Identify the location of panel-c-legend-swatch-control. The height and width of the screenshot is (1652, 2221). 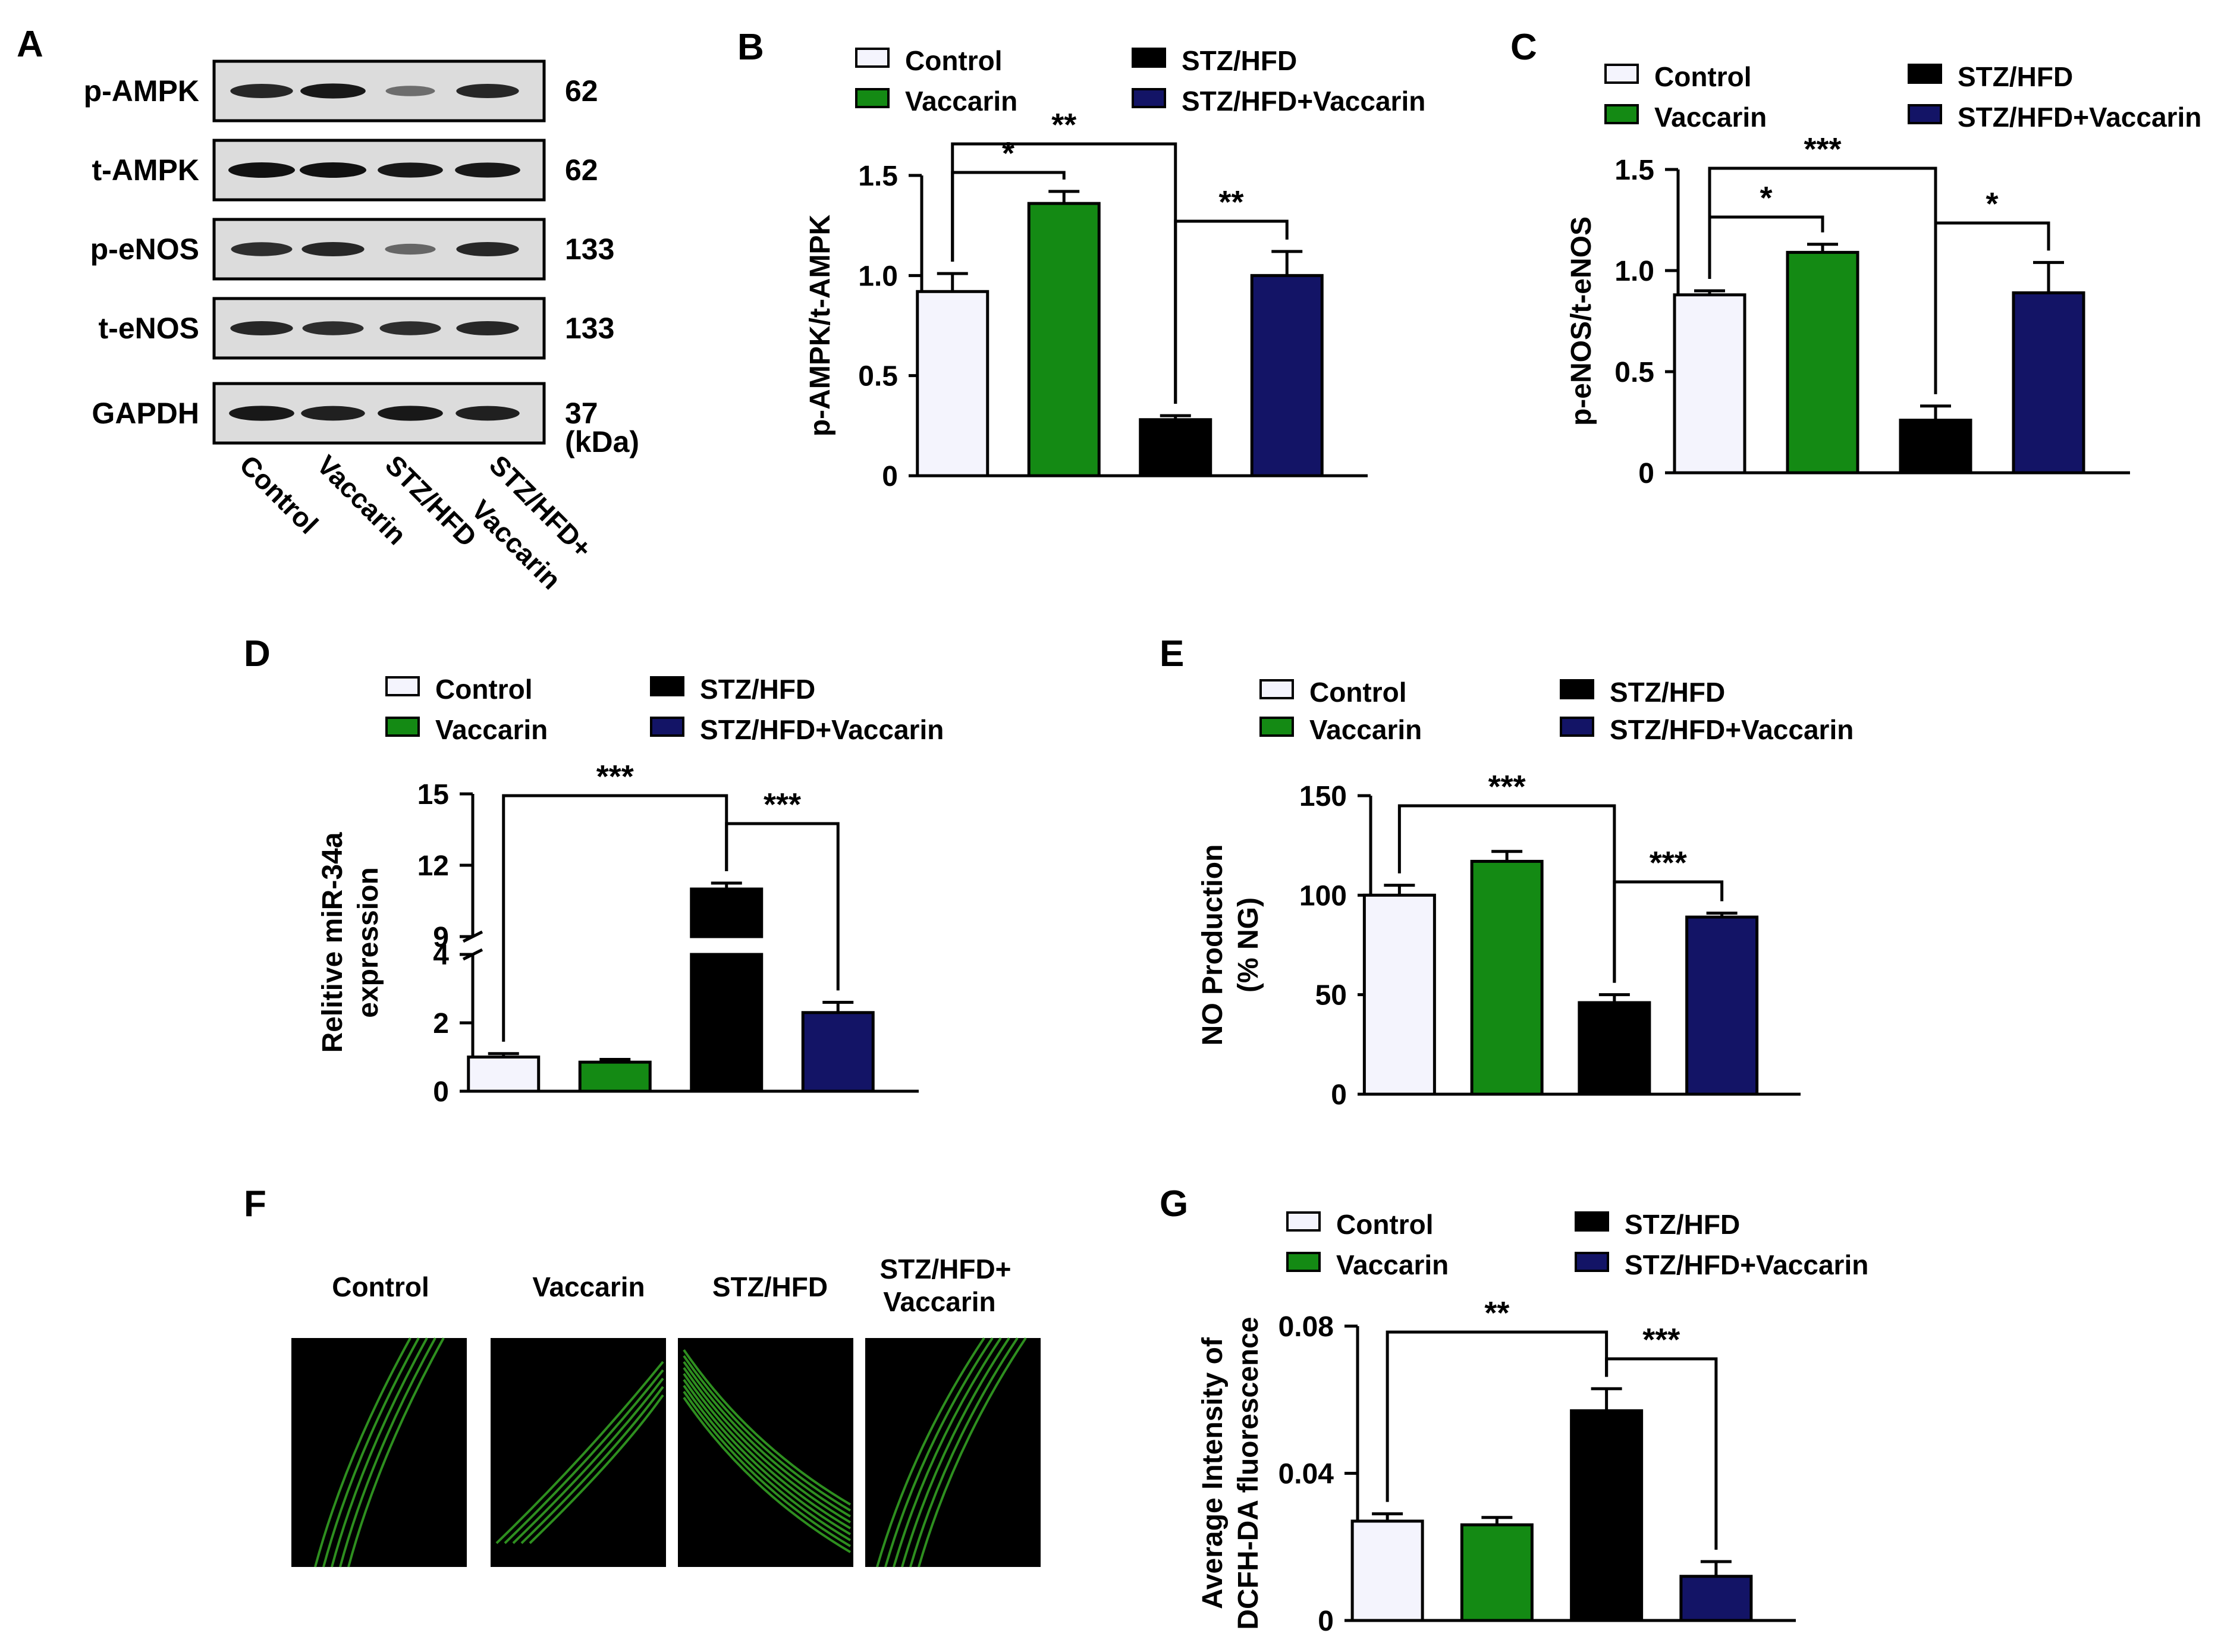
(1622, 74).